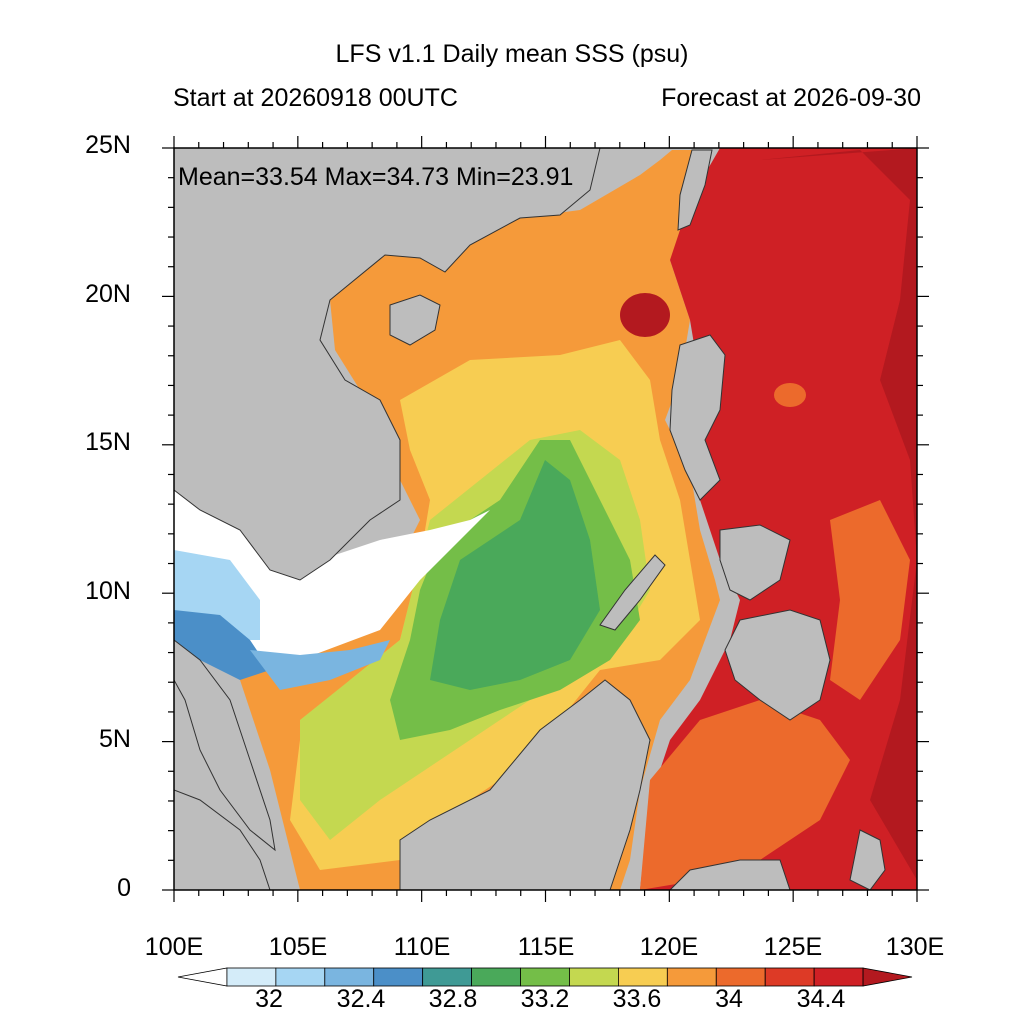 The width and height of the screenshot is (1024, 1024). Describe the element at coordinates (298, 947) in the screenshot. I see `lon-label-105e: 105E` at that location.